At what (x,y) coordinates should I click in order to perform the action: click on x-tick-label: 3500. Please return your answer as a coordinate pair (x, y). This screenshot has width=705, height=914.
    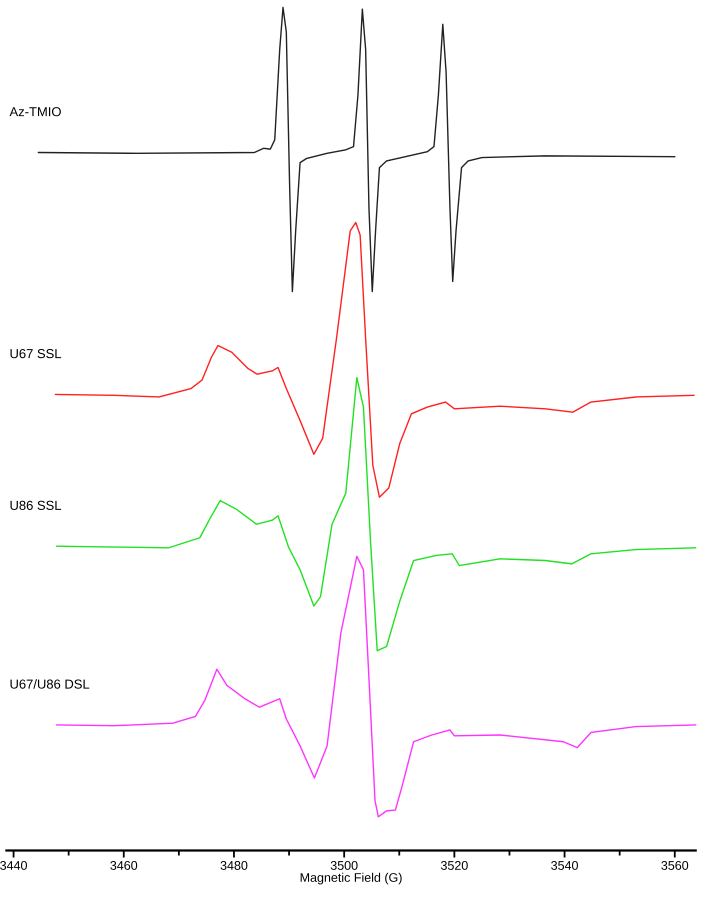
    Looking at the image, I should click on (344, 865).